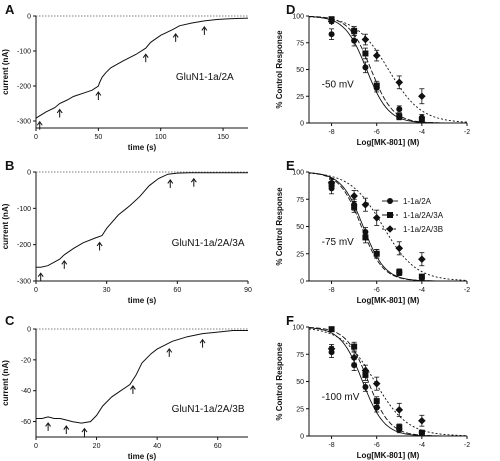 The height and width of the screenshot is (461, 500). I want to click on y-tick-label: -40, so click(26, 391).